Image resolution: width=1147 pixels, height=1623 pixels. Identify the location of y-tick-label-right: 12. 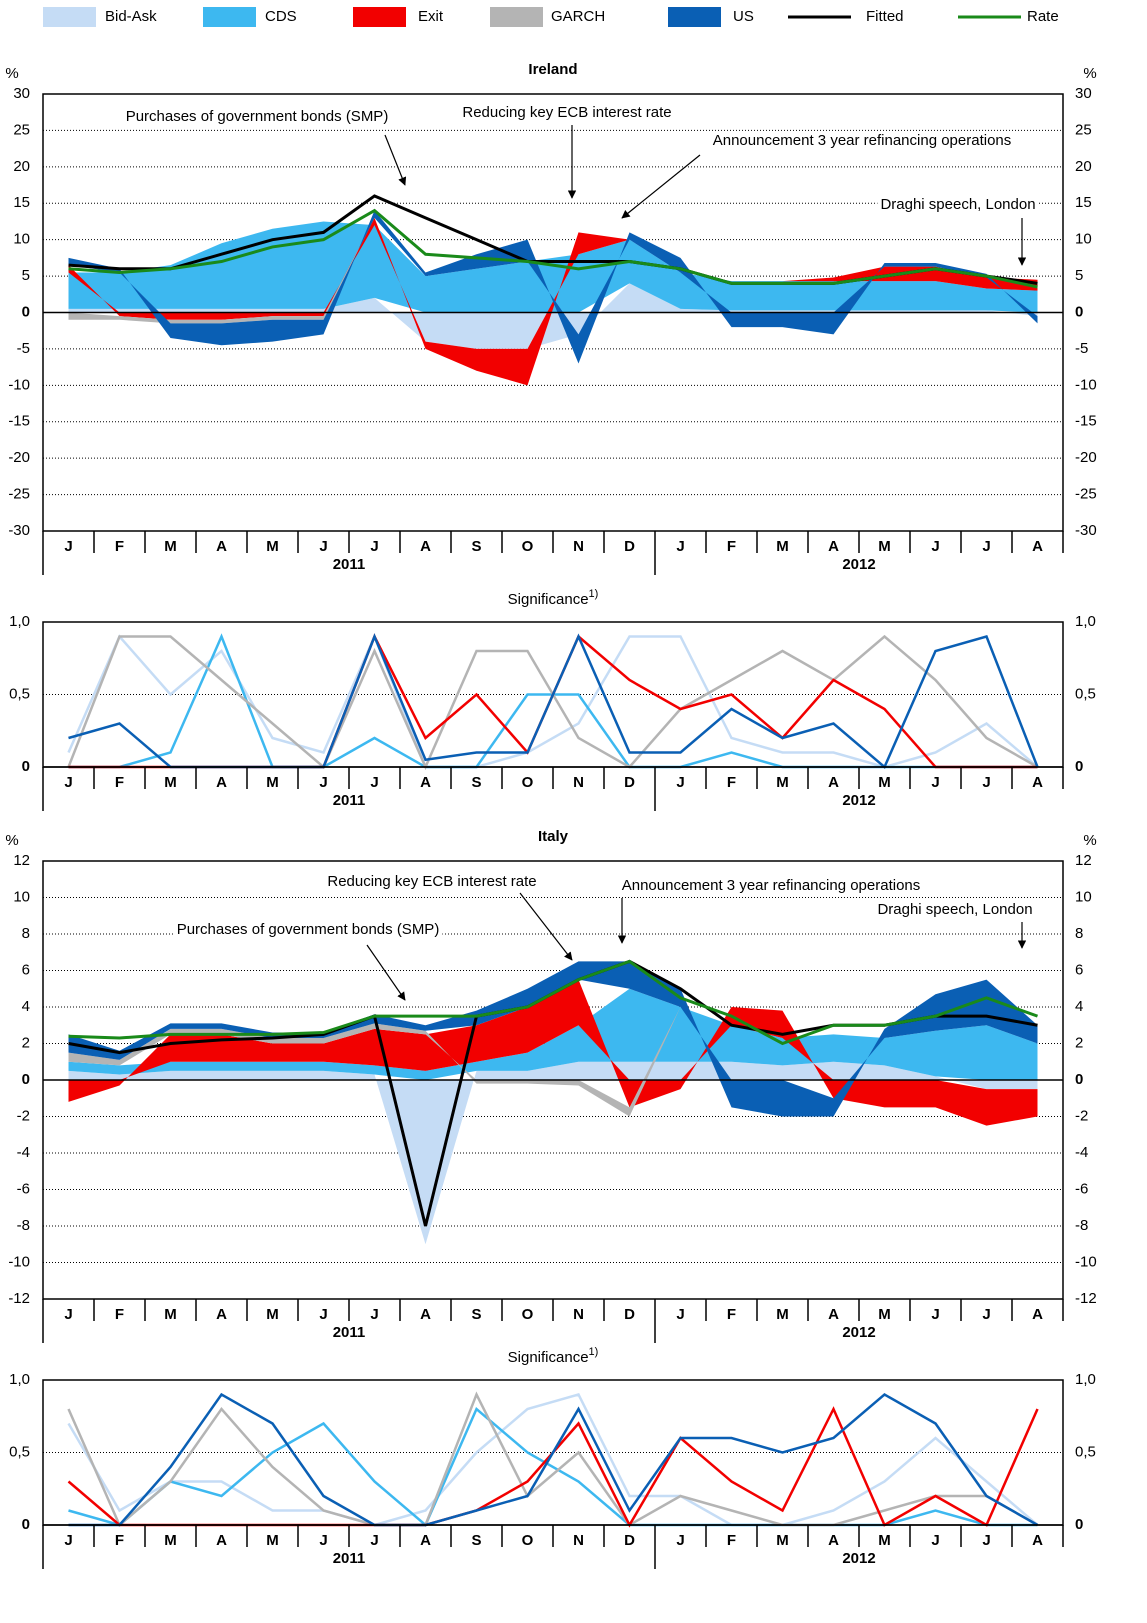
(1083, 860).